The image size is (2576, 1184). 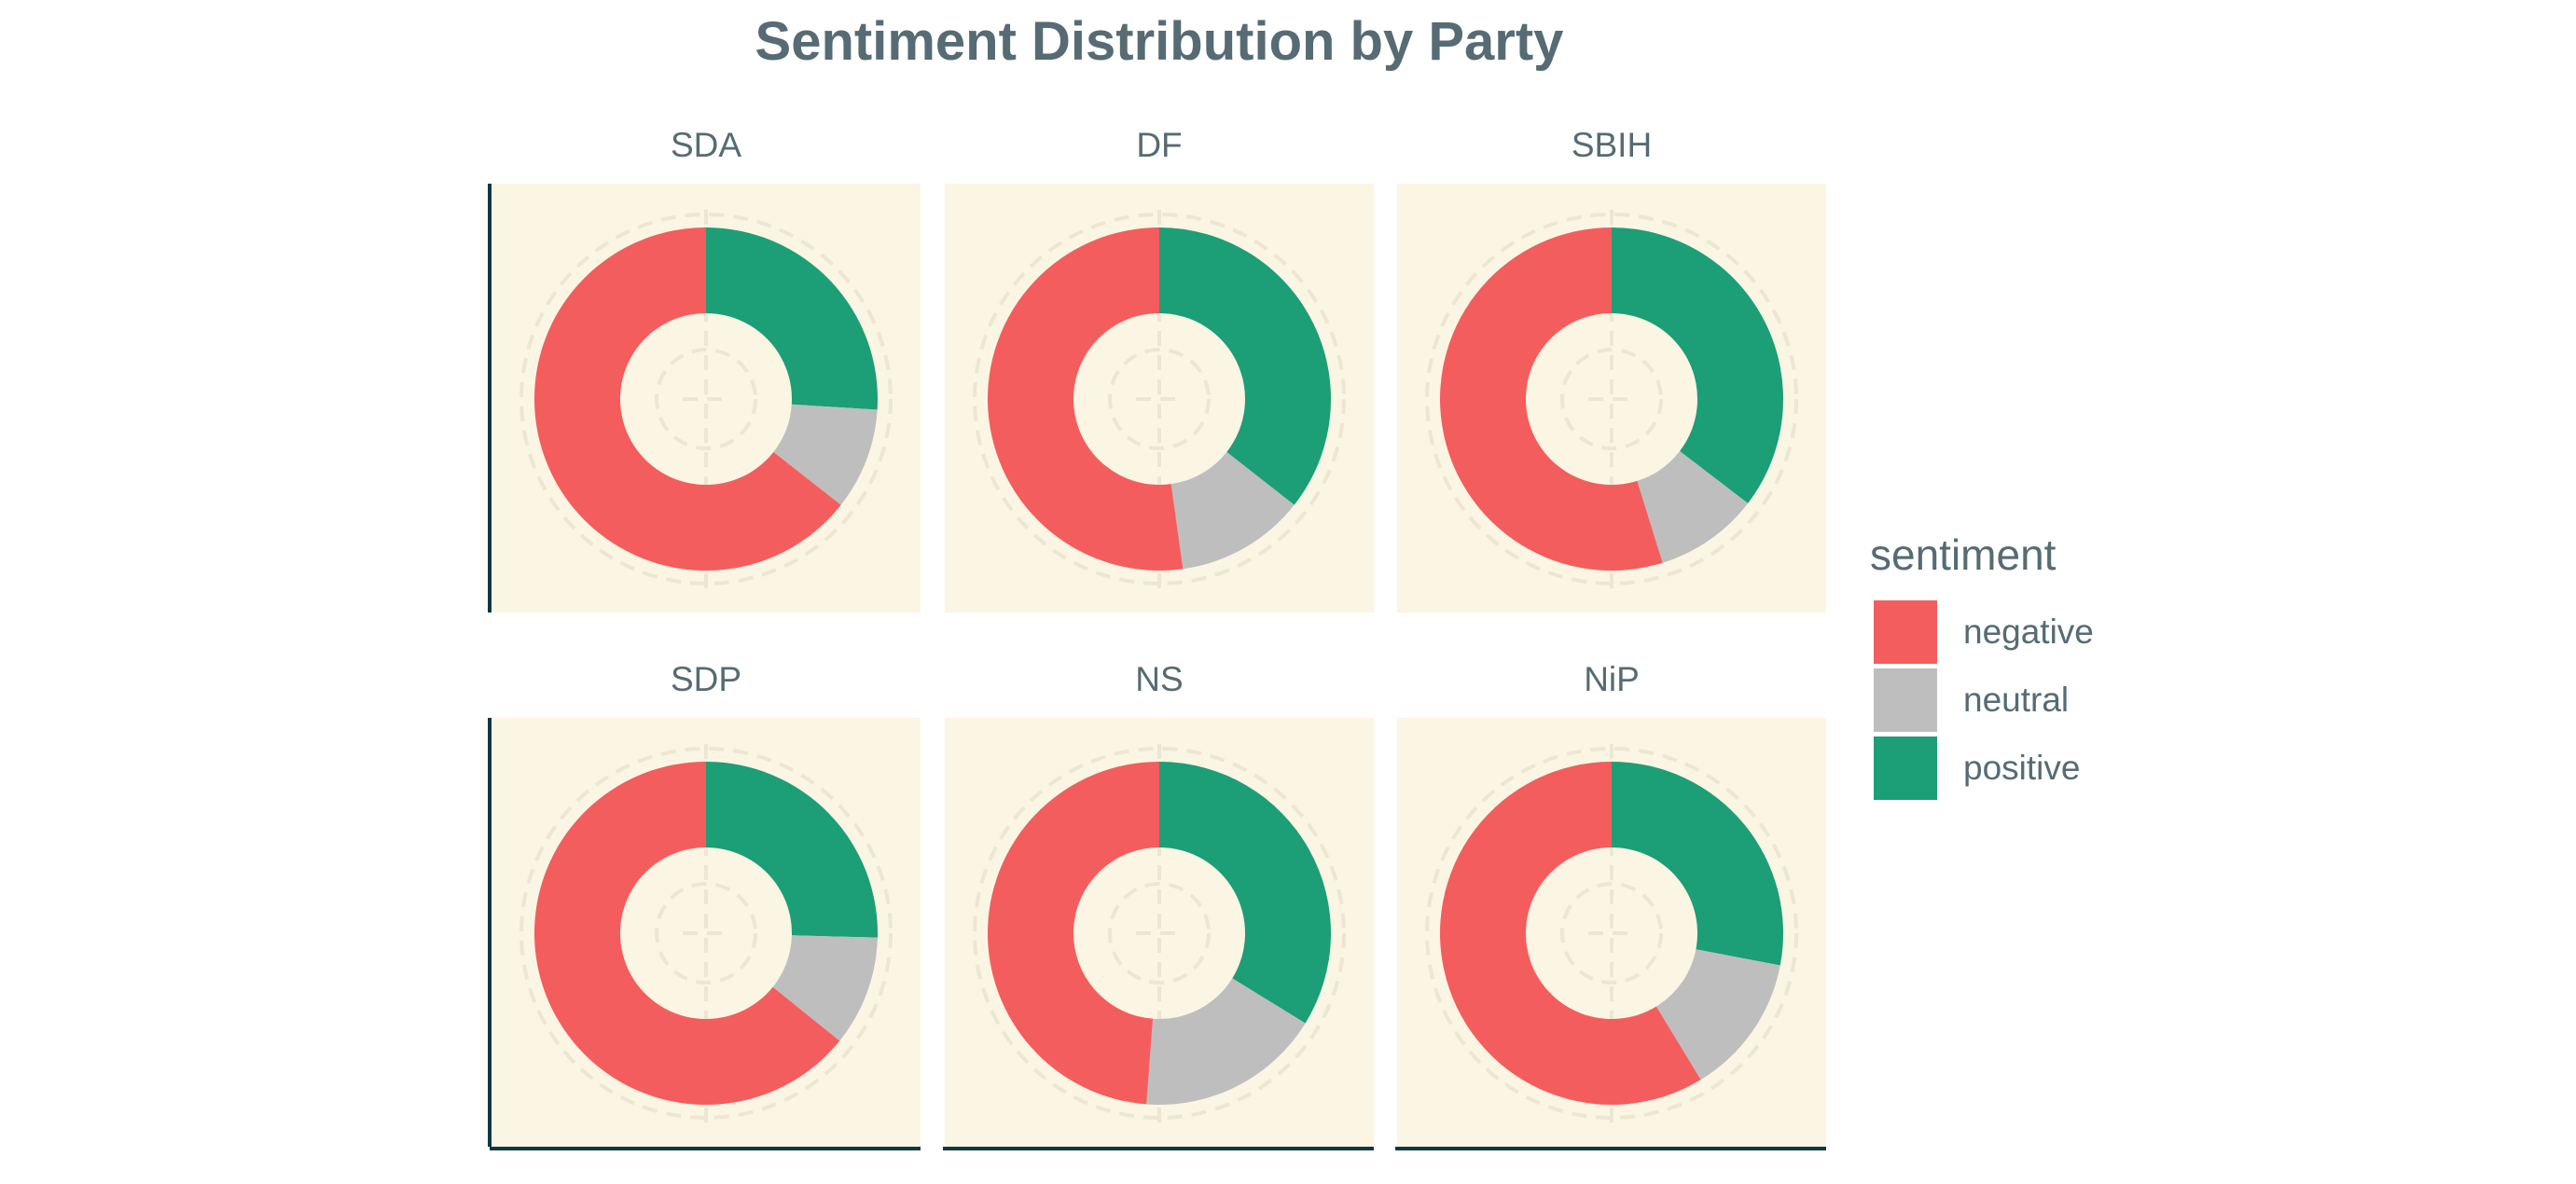 I want to click on legend-item-neutral: neutral, so click(x=1971, y=700).